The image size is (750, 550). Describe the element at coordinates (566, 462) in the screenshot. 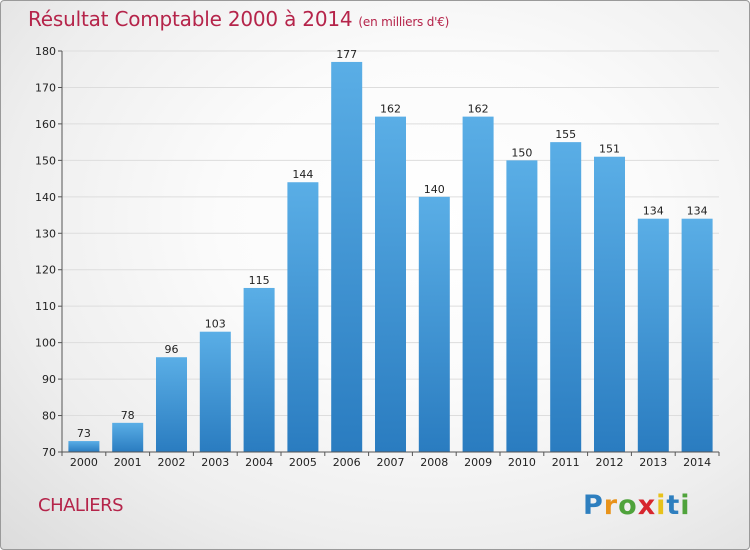

I see `x-tick-label: 2011` at that location.